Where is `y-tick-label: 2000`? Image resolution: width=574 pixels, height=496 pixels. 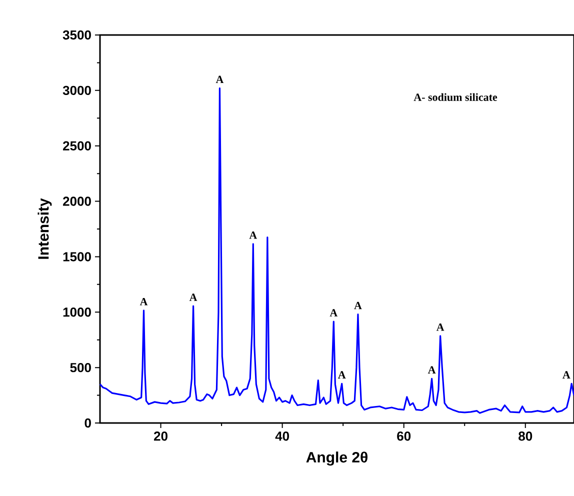 y-tick-label: 2000 is located at coordinates (77, 201).